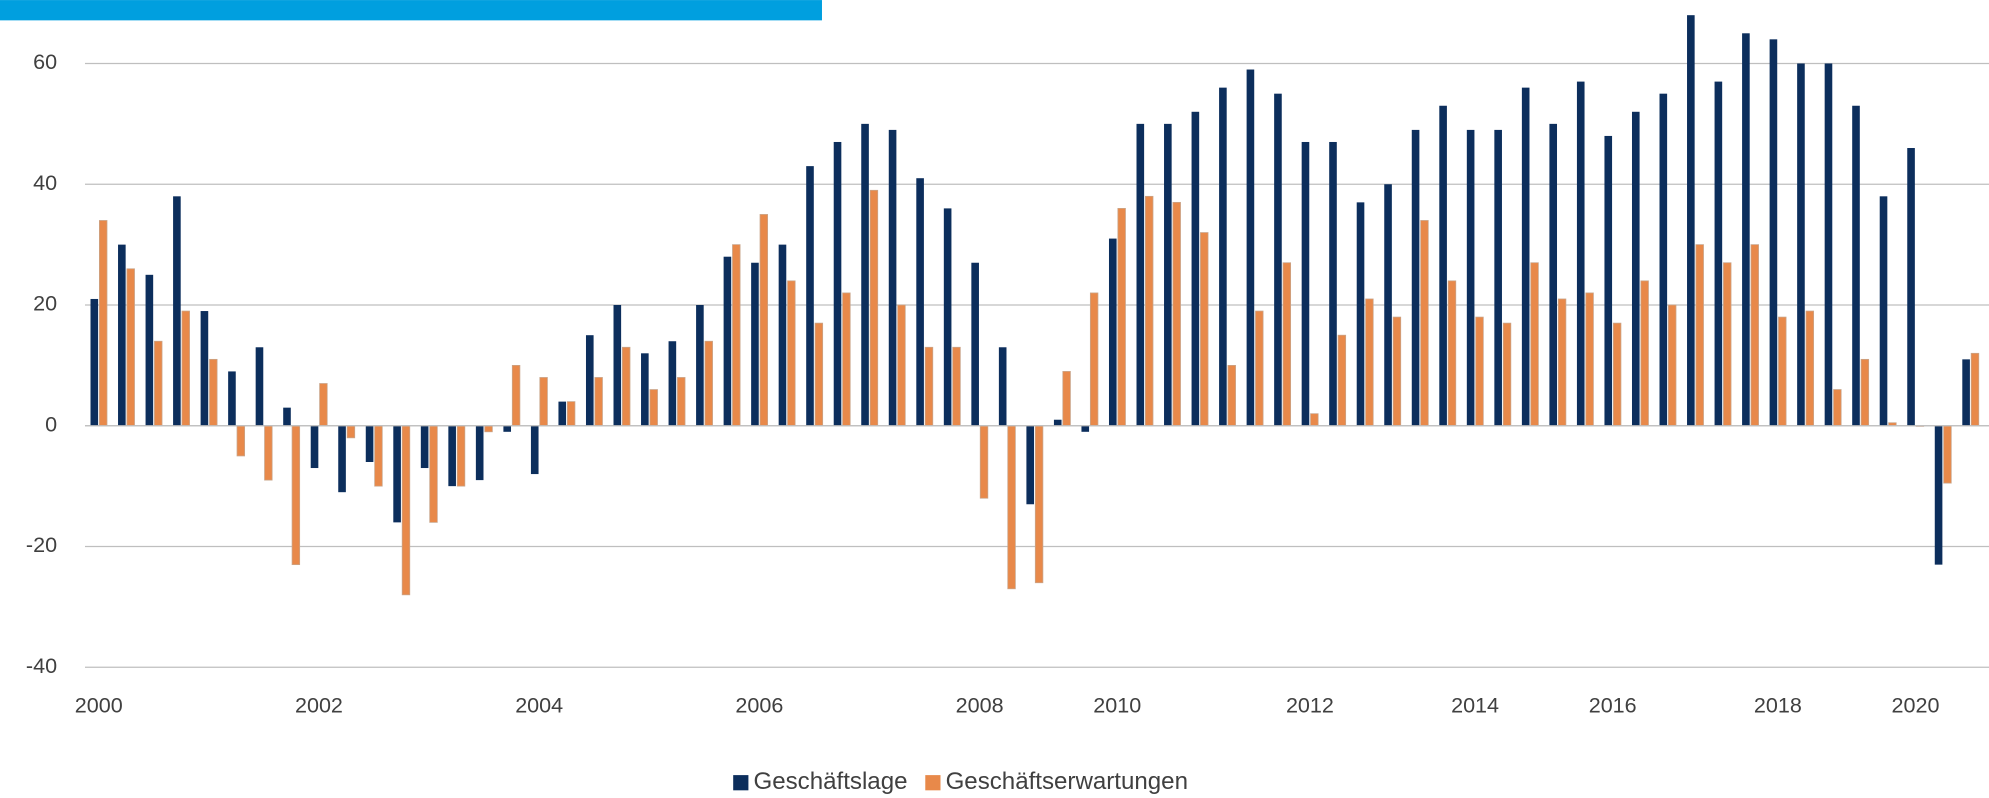  I want to click on y-tick-label: 20, so click(45, 303).